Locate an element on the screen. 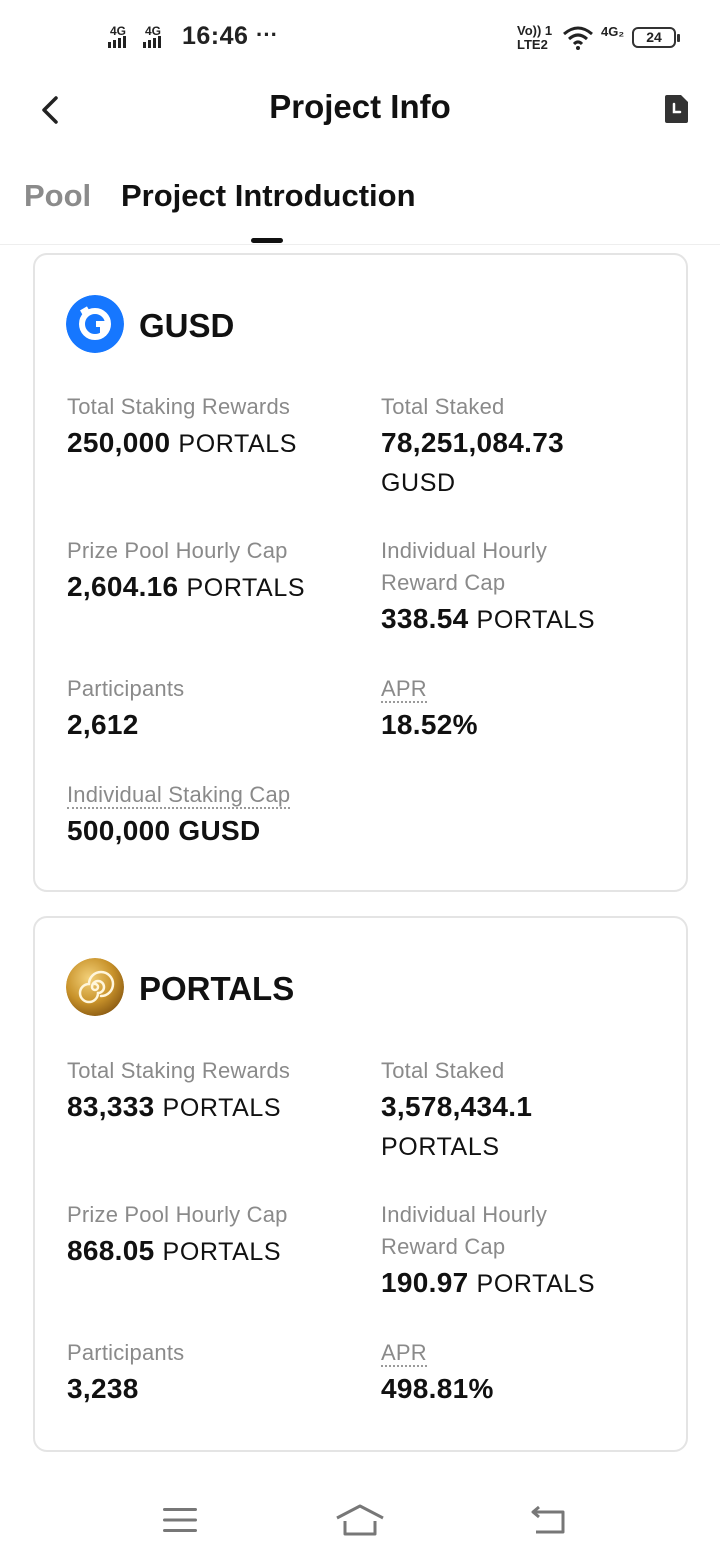 This screenshot has height=1560, width=720. history-button is located at coordinates (676, 109).